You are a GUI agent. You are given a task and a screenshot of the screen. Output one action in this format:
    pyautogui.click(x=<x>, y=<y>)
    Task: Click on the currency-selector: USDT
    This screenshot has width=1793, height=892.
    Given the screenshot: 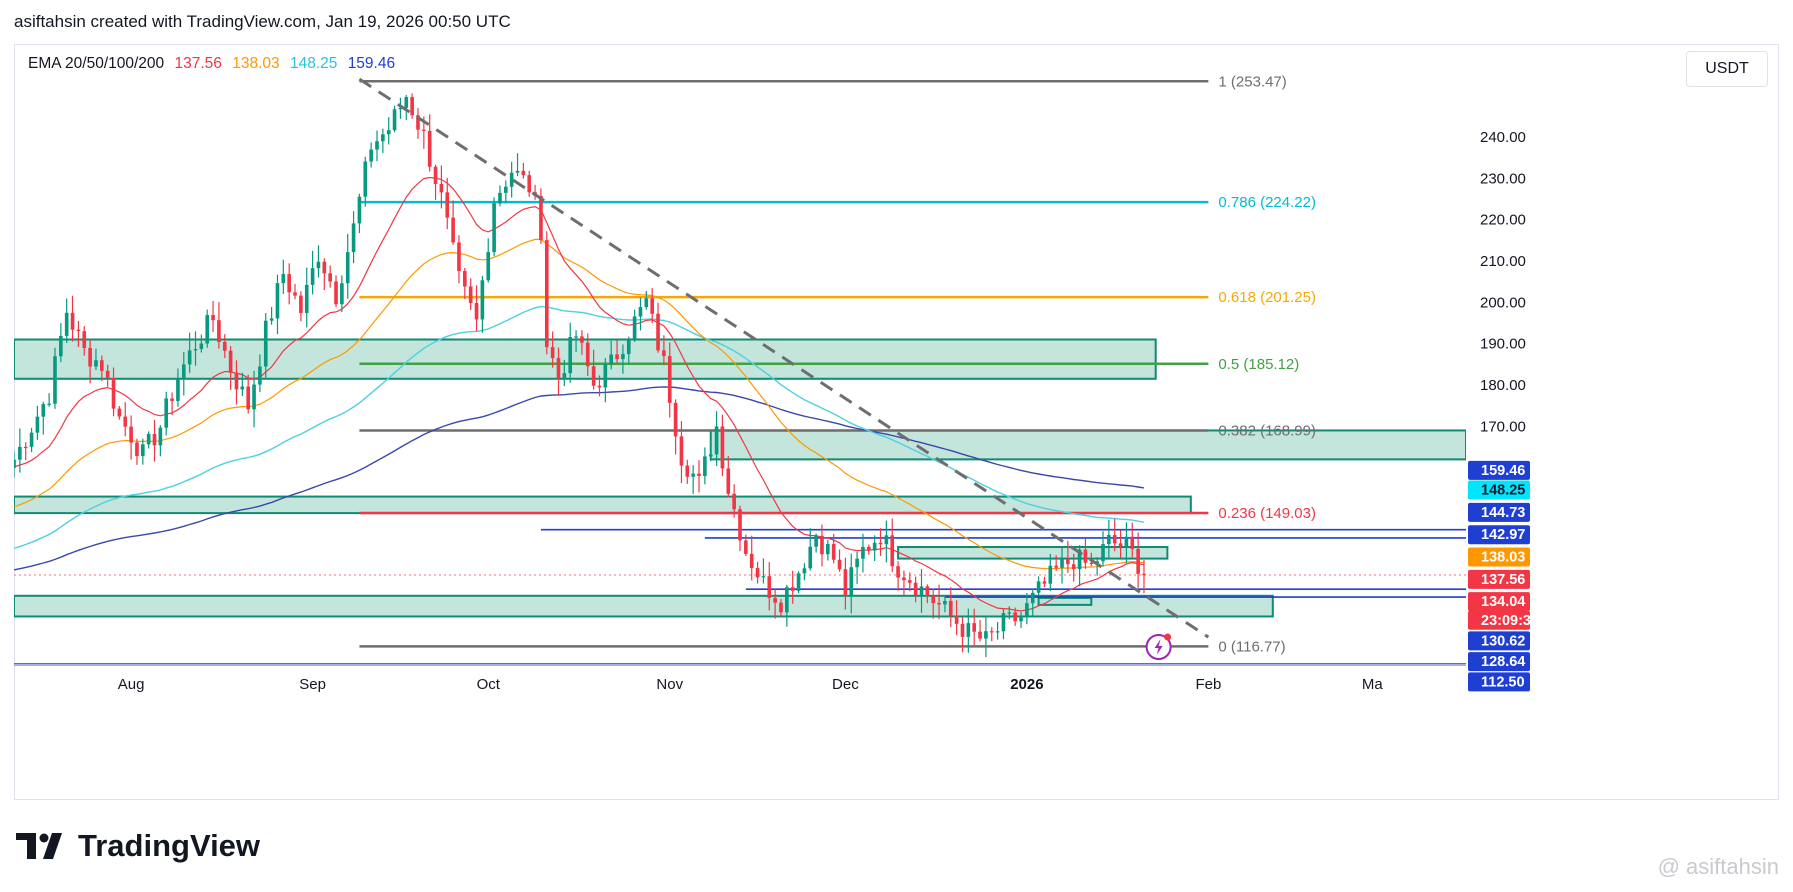 What is the action you would take?
    pyautogui.click(x=1727, y=69)
    